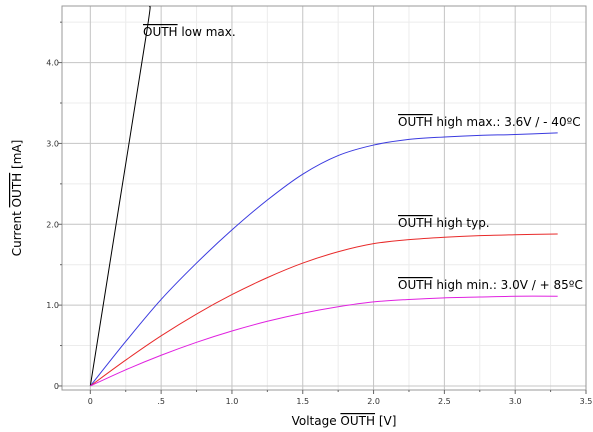 This screenshot has width=593, height=432. Describe the element at coordinates (120, 196) in the screenshot. I see `series-low-max-line` at that location.